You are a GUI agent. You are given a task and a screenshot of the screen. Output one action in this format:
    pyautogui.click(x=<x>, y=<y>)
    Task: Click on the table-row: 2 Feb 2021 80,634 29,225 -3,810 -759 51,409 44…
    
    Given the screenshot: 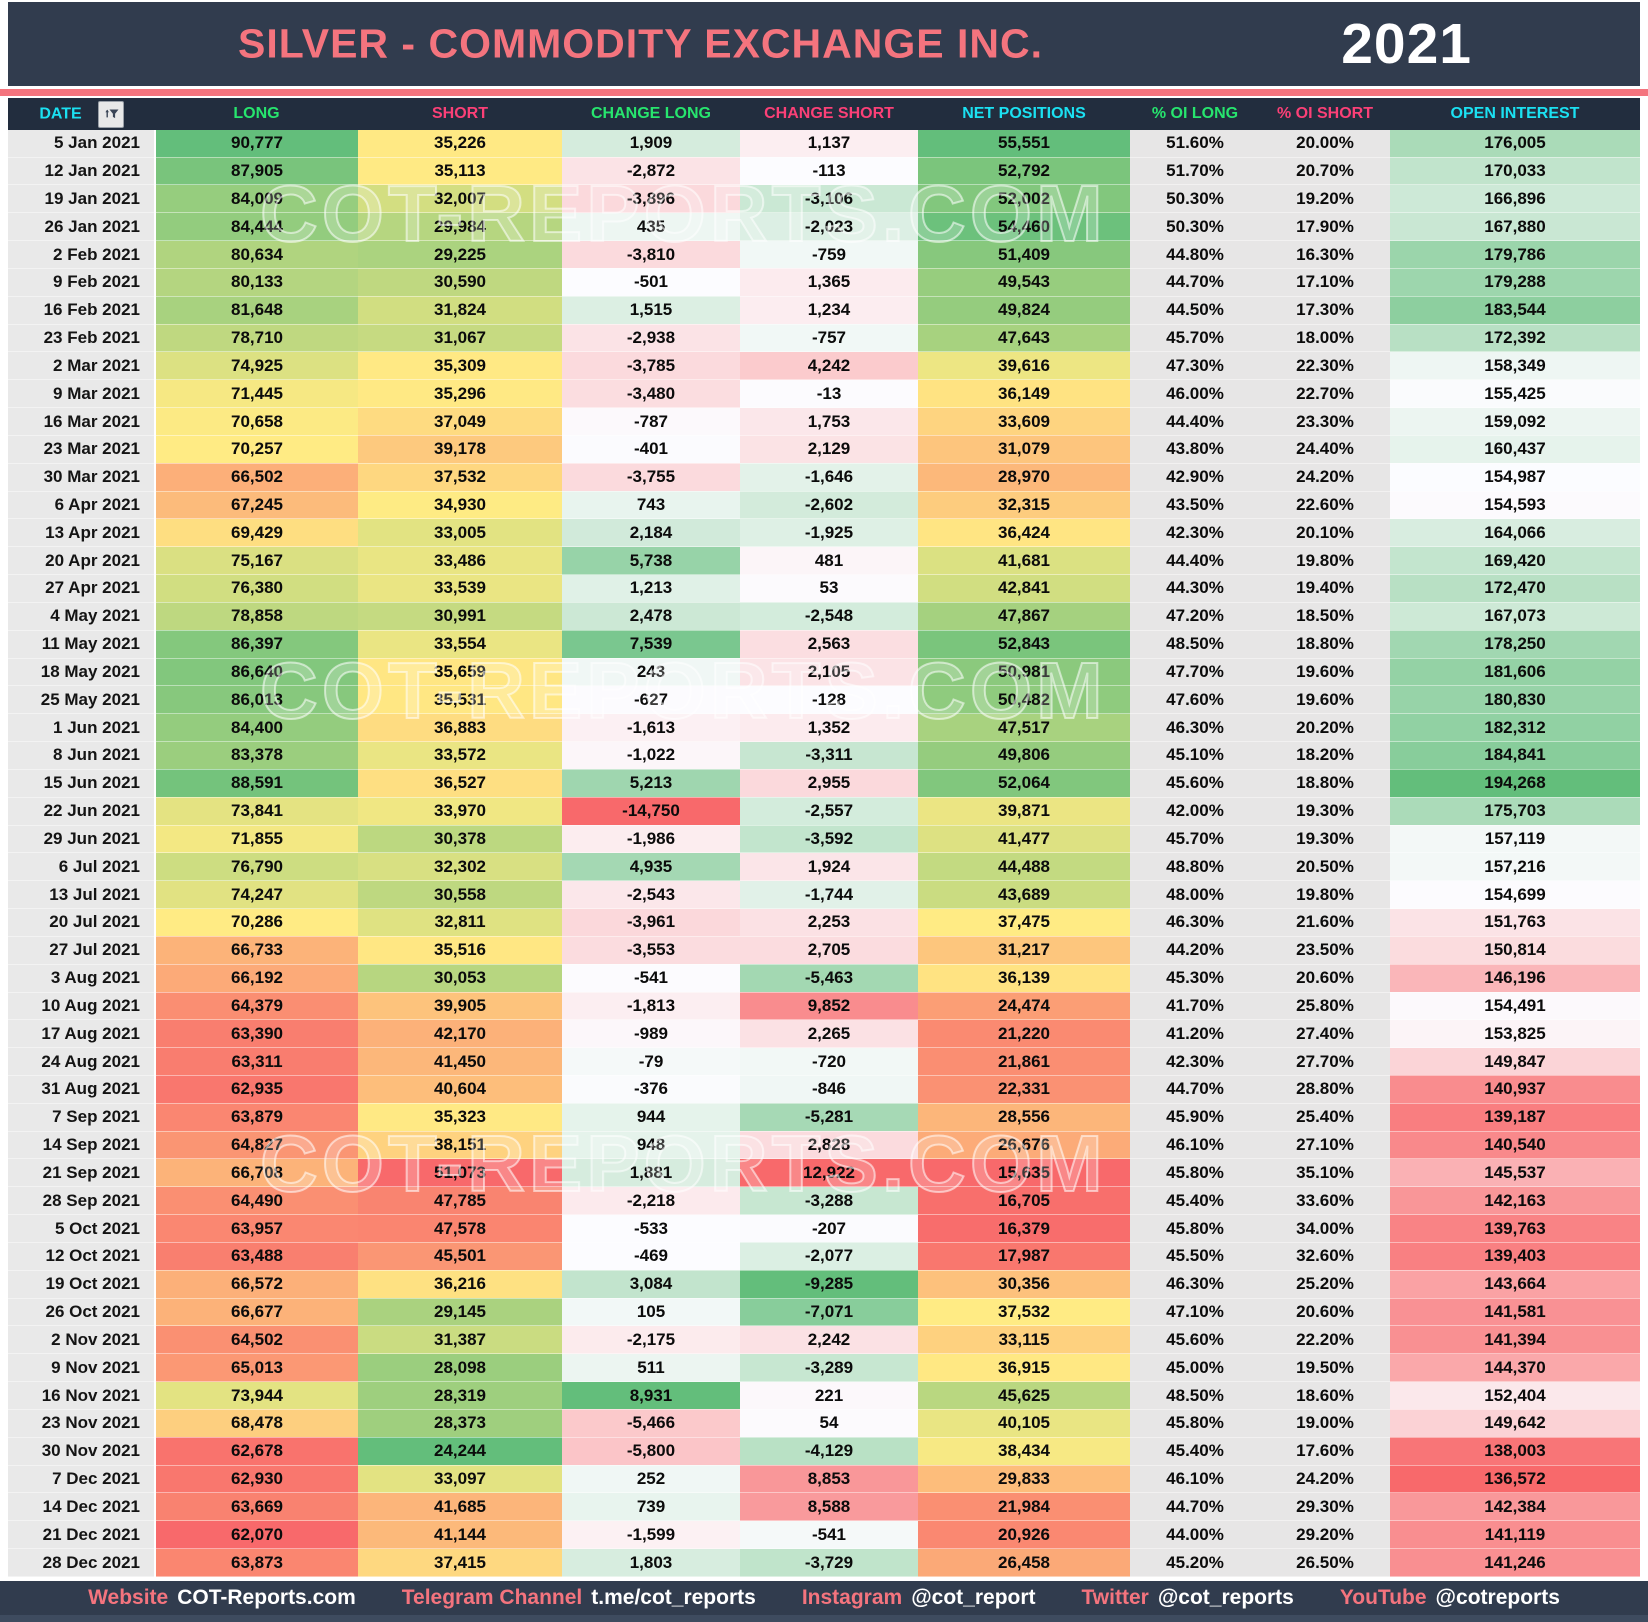 What is the action you would take?
    pyautogui.click(x=824, y=254)
    